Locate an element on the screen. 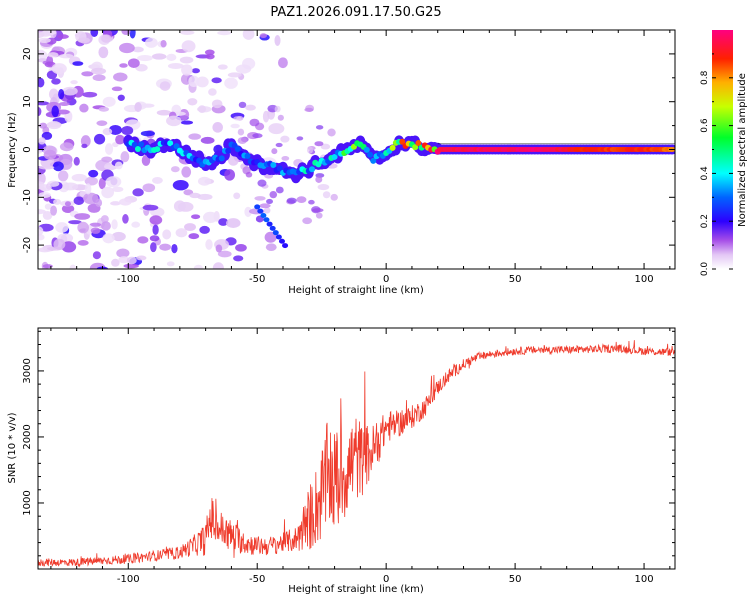  snr-y-tick-label: 1000 is located at coordinates (27, 502).